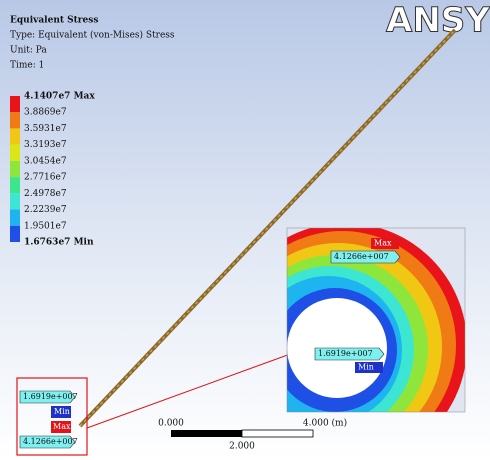  What do you see at coordinates (171, 424) in the screenshot?
I see `scale-start: 0.000` at bounding box center [171, 424].